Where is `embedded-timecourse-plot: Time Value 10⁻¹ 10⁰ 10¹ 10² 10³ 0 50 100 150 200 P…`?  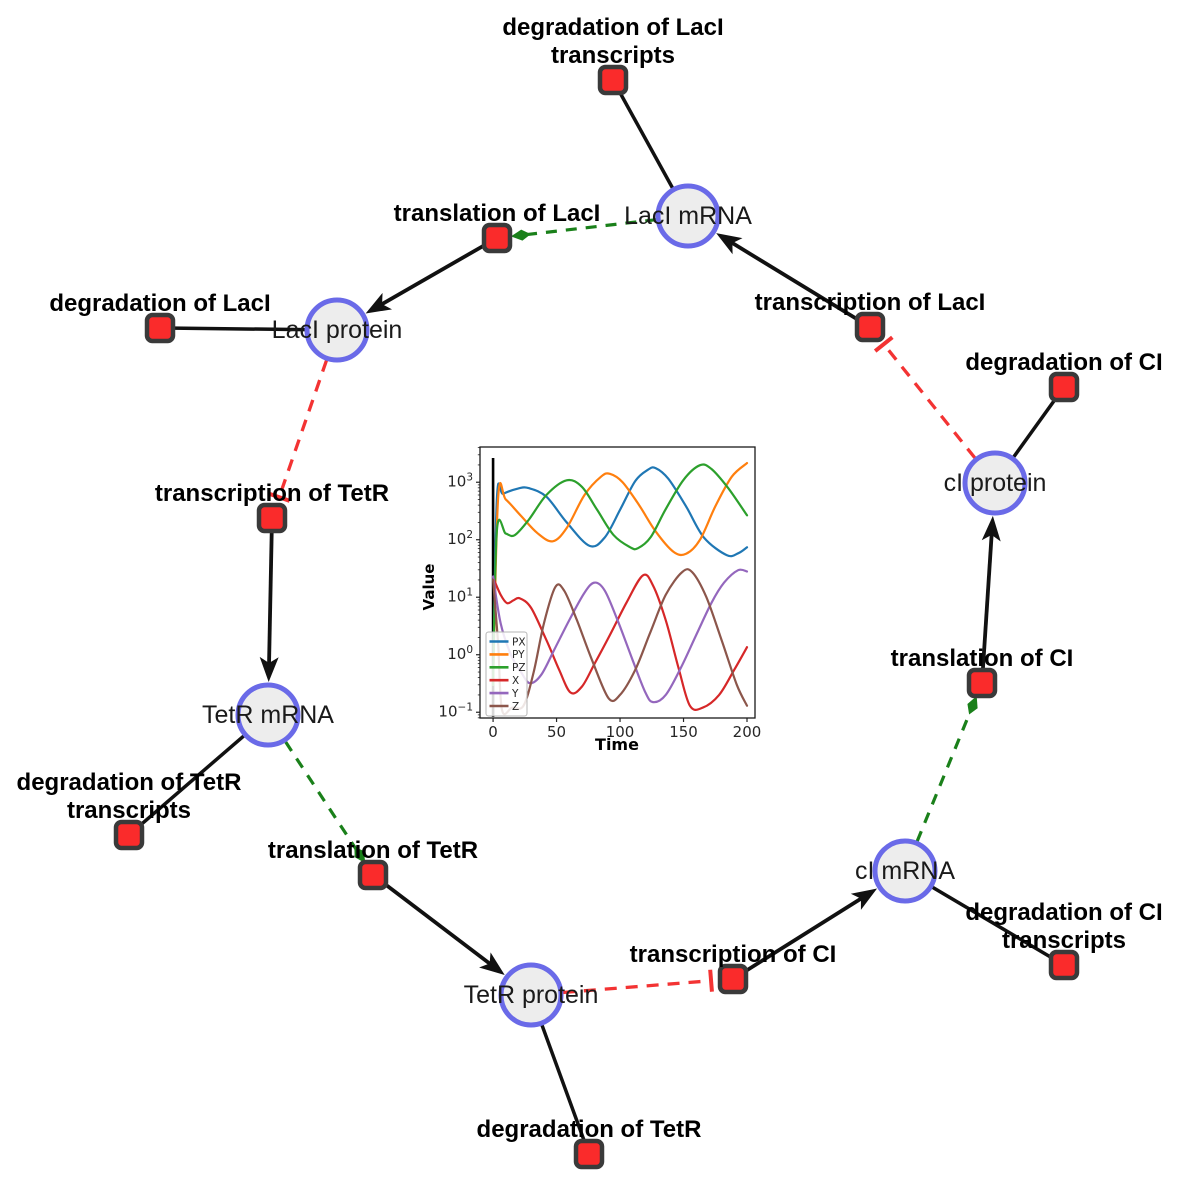
embedded-timecourse-plot: Time Value 10⁻¹ 10⁰ 10¹ 10² 10³ 0 50 100 150 200 P… is located at coordinates (591, 600).